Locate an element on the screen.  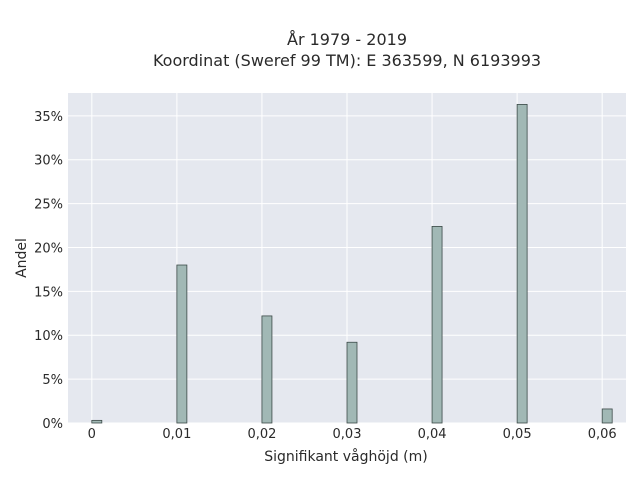
x-tick-label: 0,05 is located at coordinates (517, 434).